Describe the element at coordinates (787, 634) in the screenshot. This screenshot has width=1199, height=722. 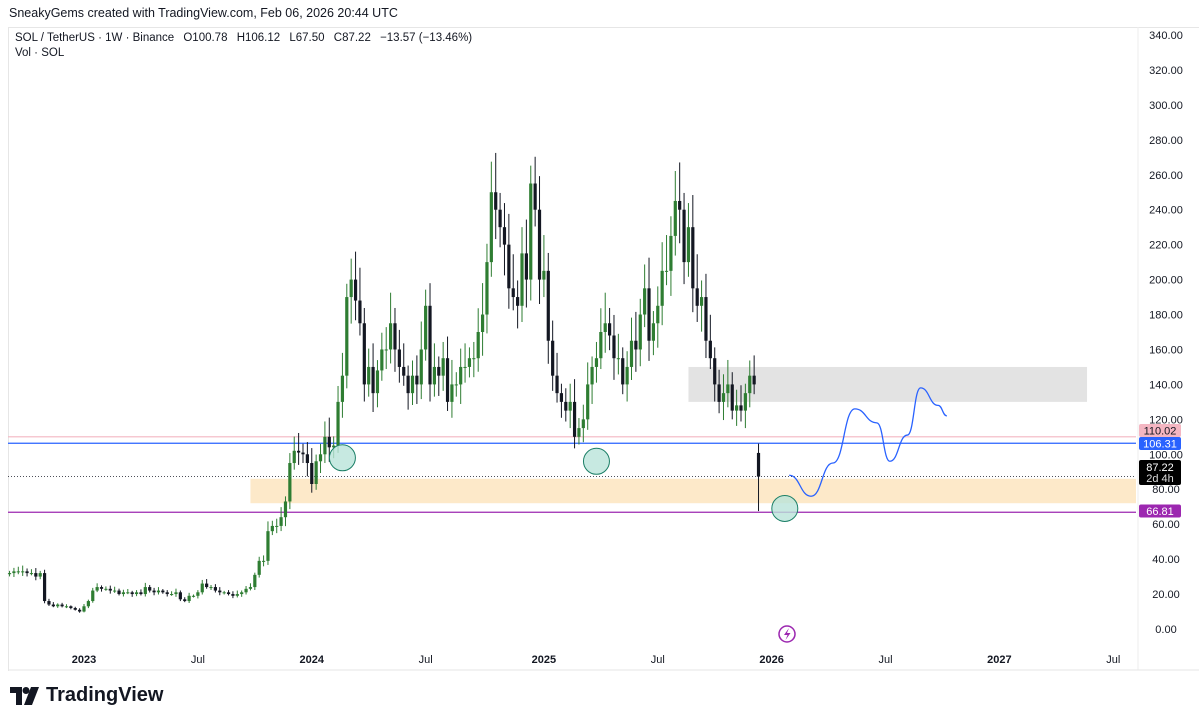
I see `lightning-event-icon` at that location.